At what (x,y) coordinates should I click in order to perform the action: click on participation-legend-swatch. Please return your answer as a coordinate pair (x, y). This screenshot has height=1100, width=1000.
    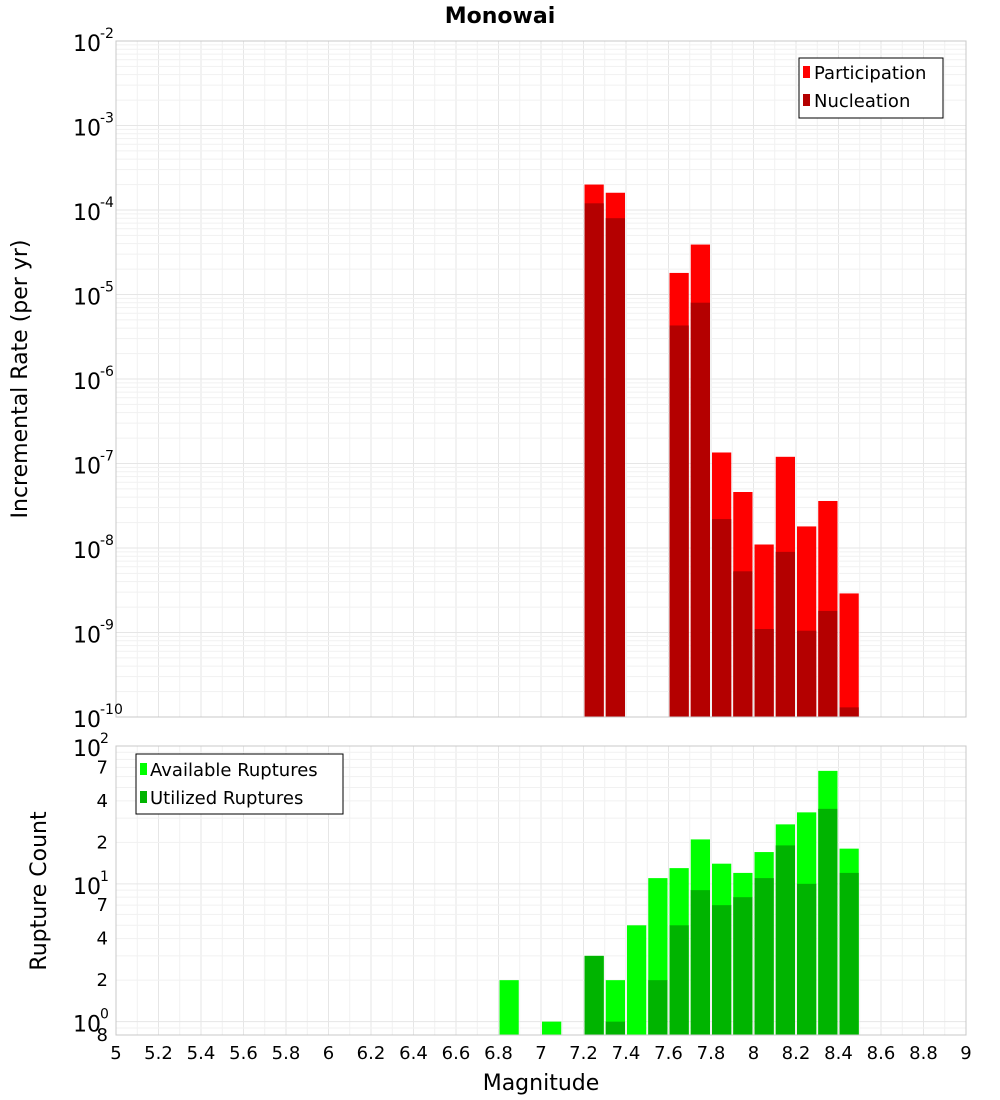
    Looking at the image, I should click on (806, 72).